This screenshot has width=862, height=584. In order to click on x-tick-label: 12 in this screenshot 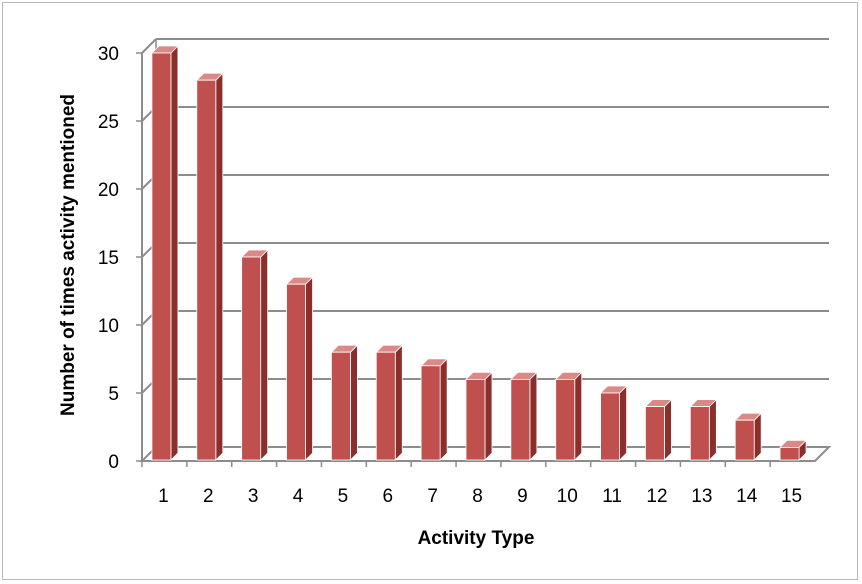, I will do `click(656, 496)`.